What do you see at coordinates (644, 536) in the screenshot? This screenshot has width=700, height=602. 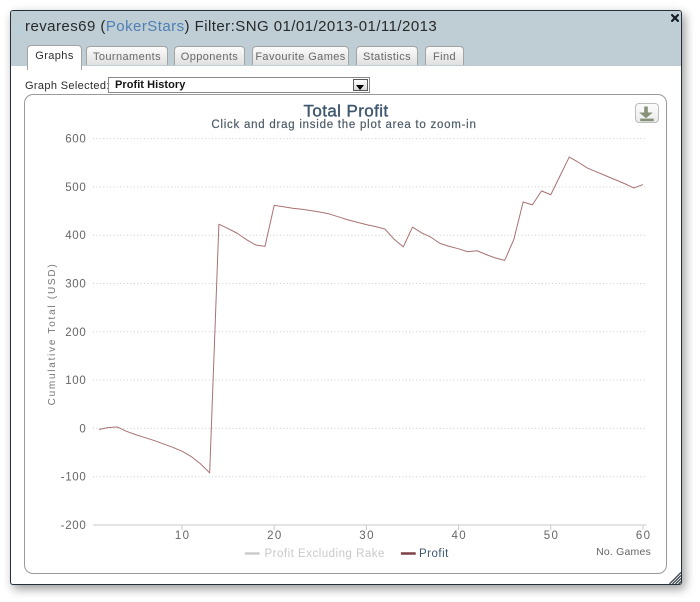 I see `svg-text: 60` at bounding box center [644, 536].